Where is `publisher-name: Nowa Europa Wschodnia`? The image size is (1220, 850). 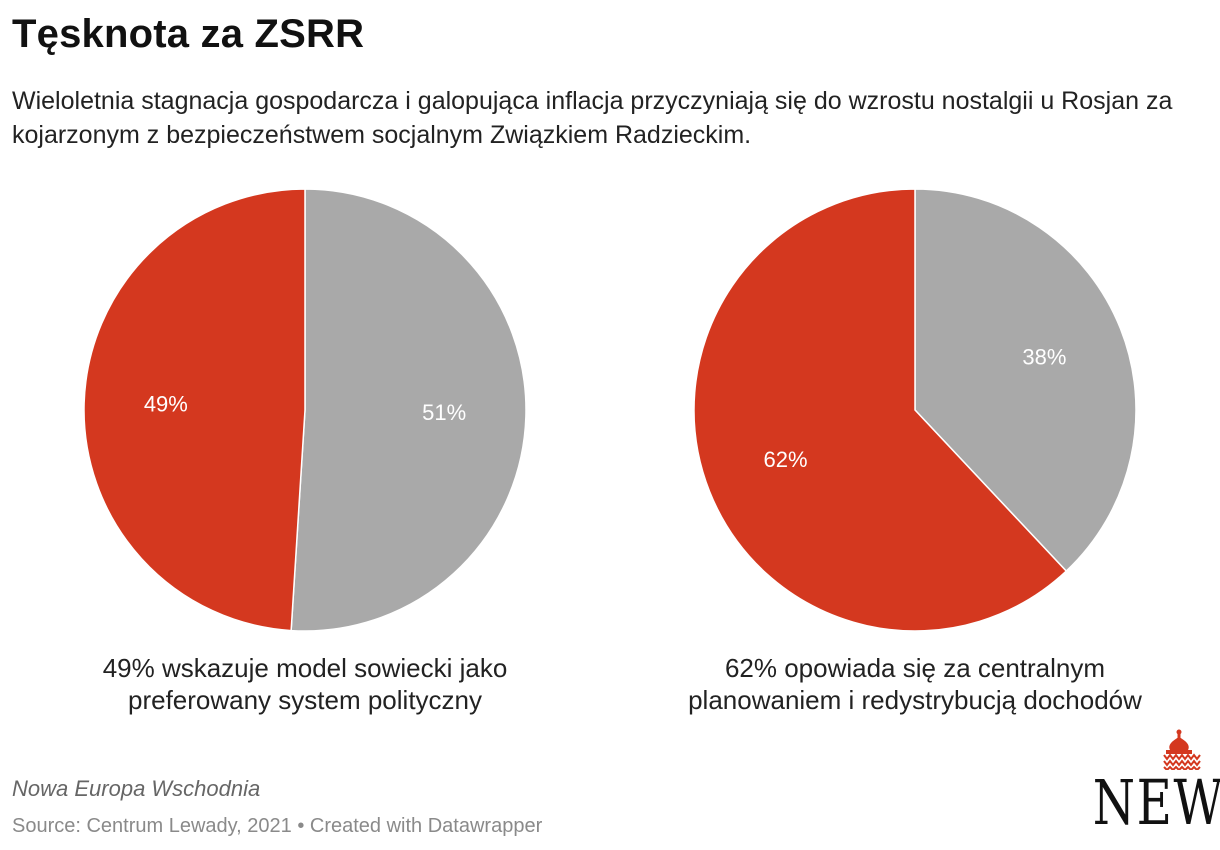 publisher-name: Nowa Europa Wschodnia is located at coordinates (136, 788).